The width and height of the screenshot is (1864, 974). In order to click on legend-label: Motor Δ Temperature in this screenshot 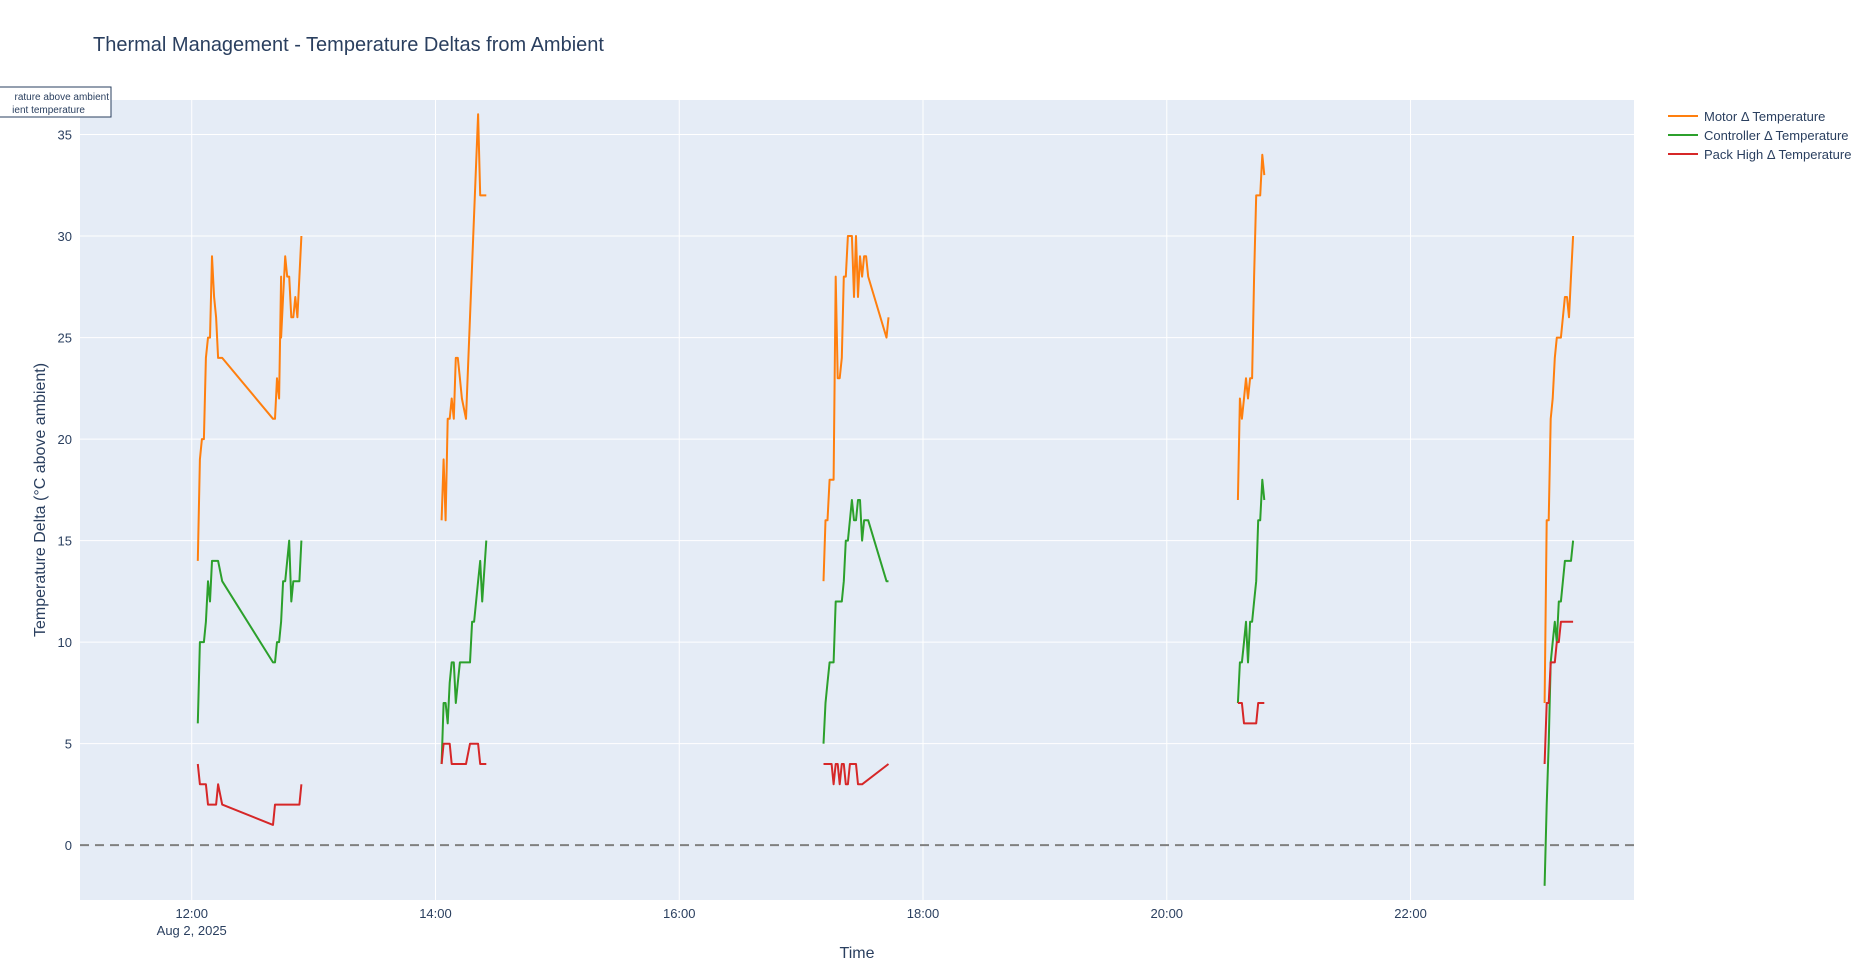, I will do `click(1764, 116)`.